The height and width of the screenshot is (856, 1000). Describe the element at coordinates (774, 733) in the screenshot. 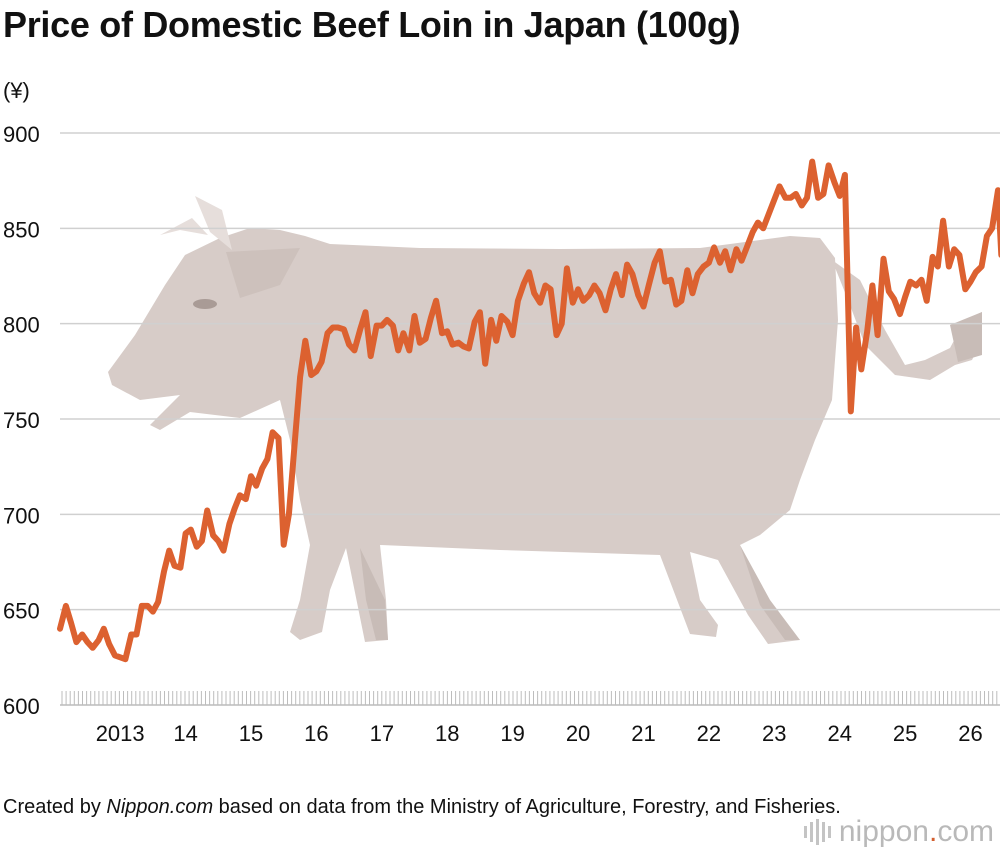

I see `x-tick-label-23: 23` at that location.